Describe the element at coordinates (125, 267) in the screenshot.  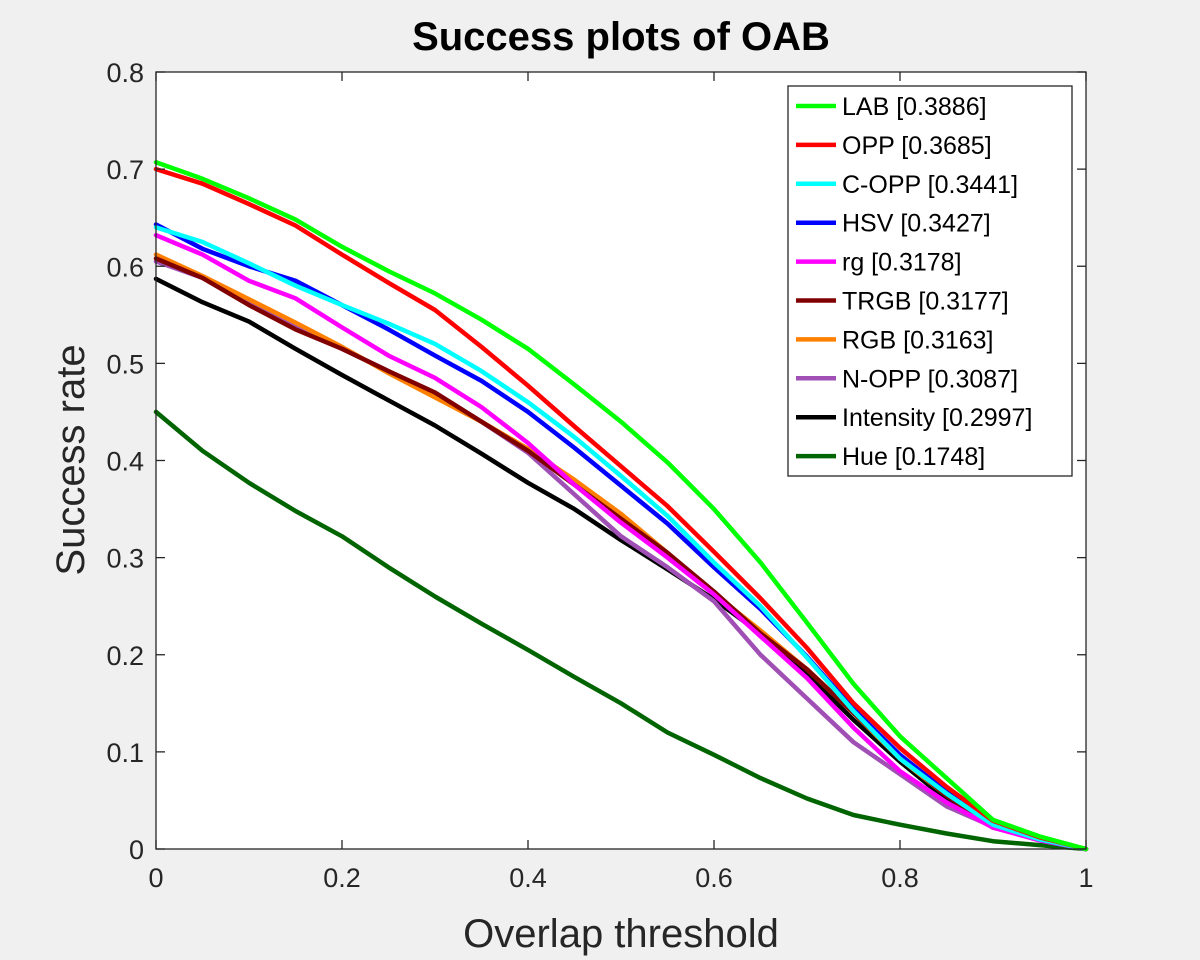
I see `y-tick-label: 0.6` at that location.